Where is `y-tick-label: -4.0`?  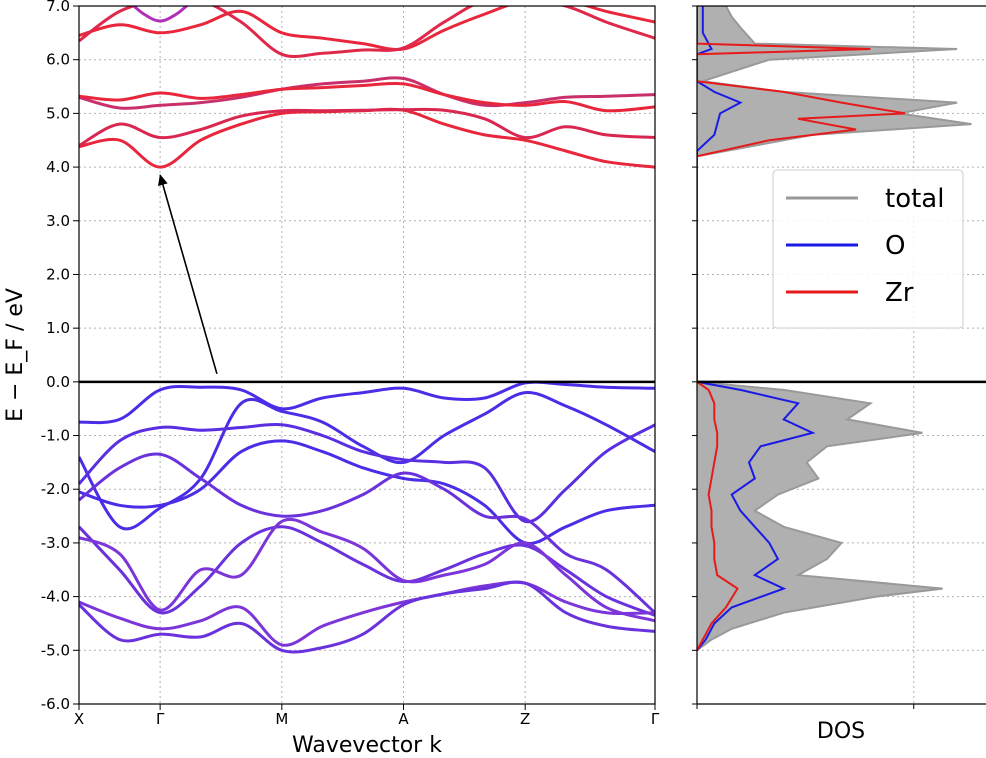
y-tick-label: -4.0 is located at coordinates (55, 597).